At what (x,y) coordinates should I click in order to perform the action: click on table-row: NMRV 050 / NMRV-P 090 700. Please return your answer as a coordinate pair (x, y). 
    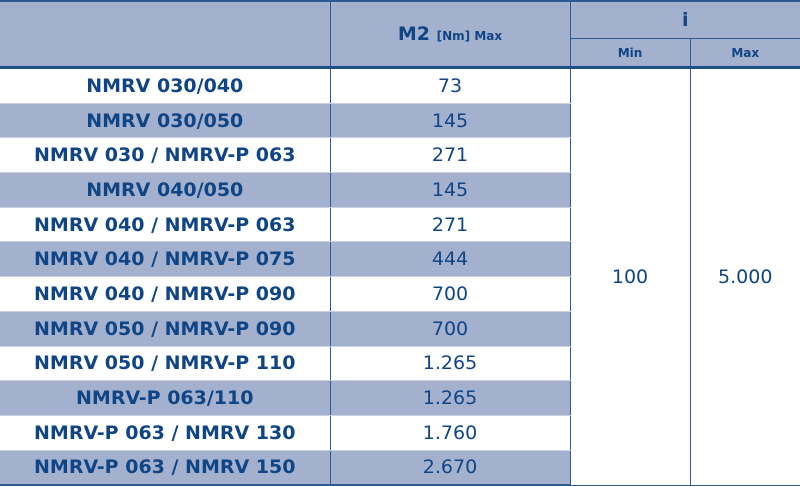
    Looking at the image, I should click on (400, 329).